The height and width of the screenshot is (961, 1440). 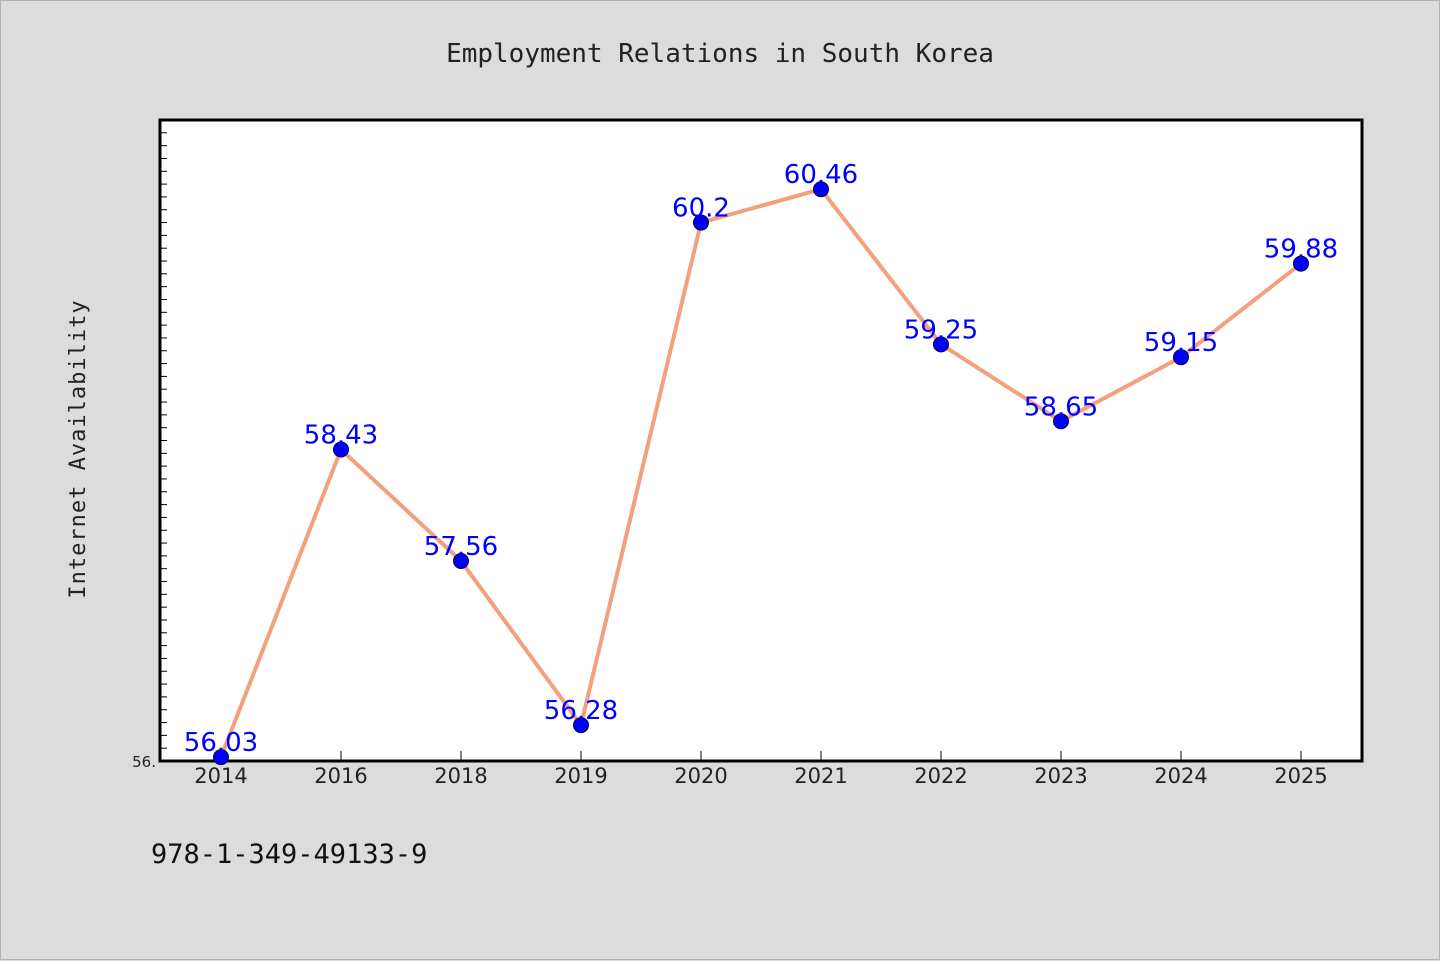 What do you see at coordinates (460, 776) in the screenshot?
I see `x-tick-label: 2018` at bounding box center [460, 776].